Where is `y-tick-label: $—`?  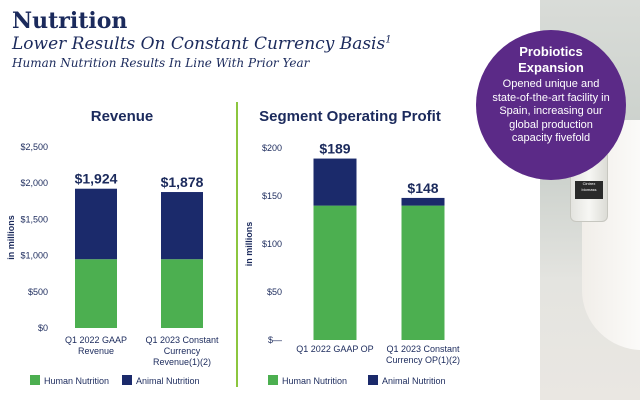 y-tick-label: $— is located at coordinates (275, 340).